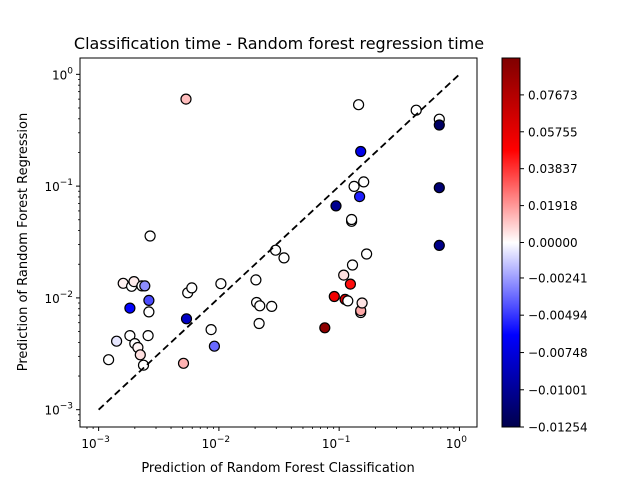 This screenshot has width=640, height=480. I want to click on colorbar-gradient, so click(511, 242).